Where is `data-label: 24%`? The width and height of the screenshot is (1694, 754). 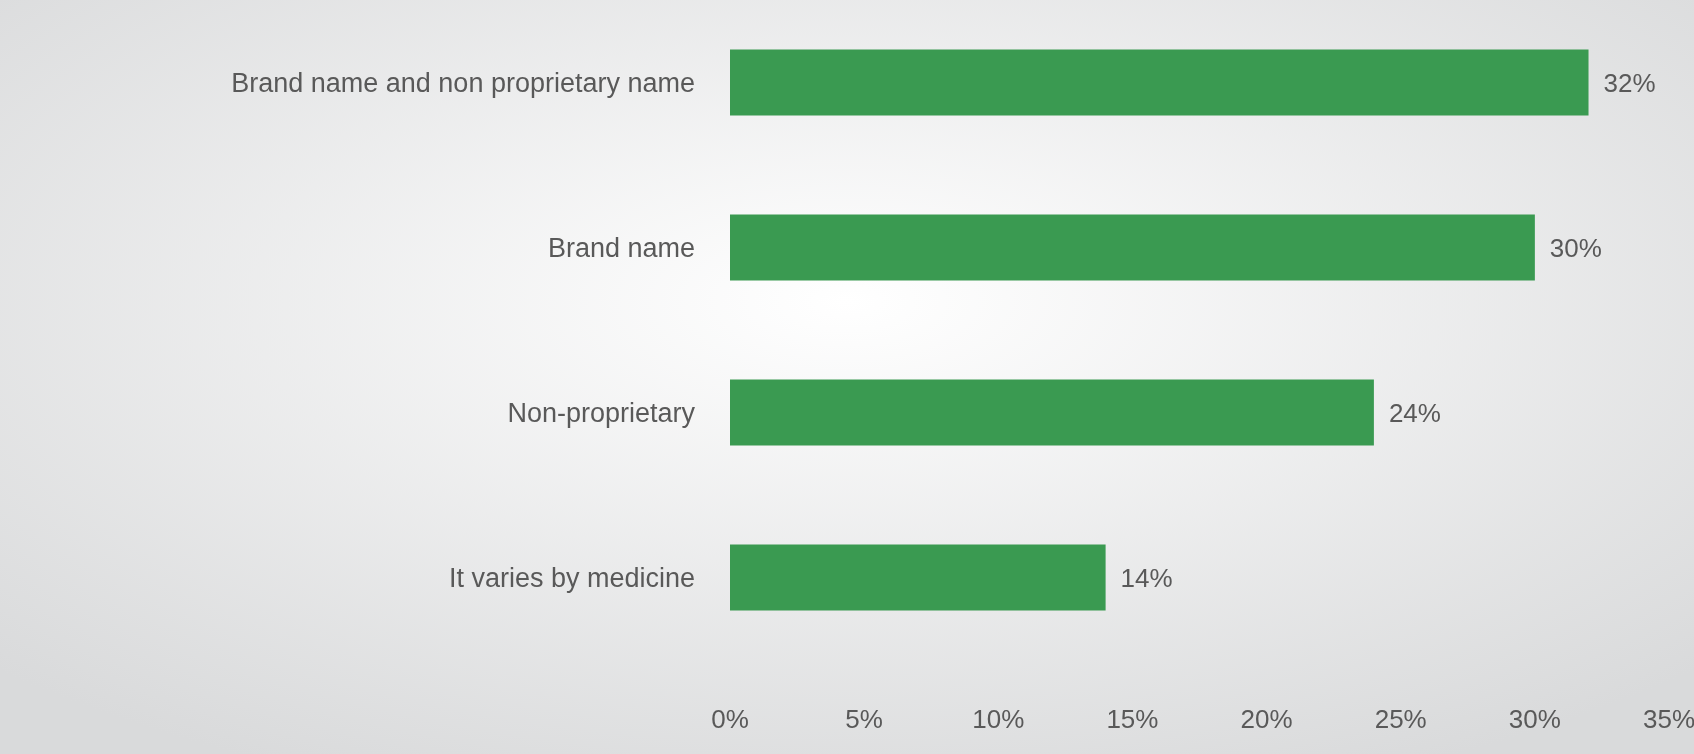
data-label: 24% is located at coordinates (1414, 412).